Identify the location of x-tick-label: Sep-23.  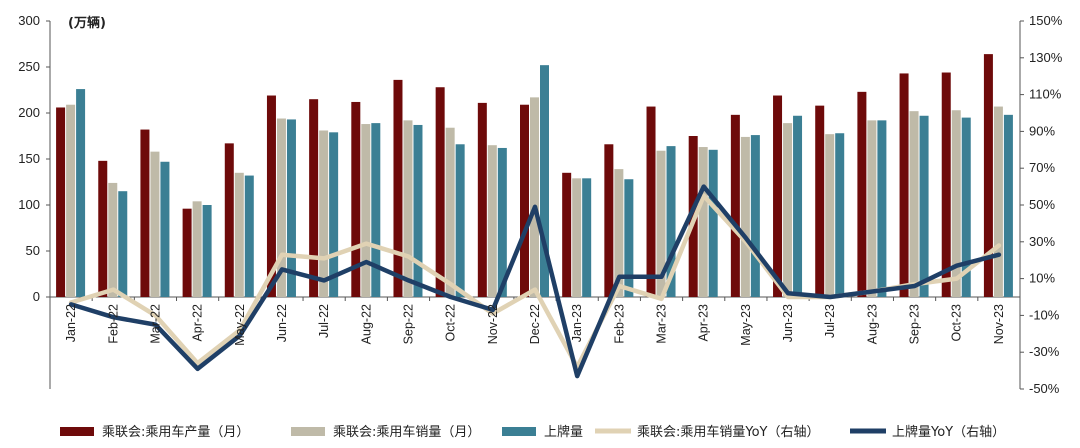
(915, 324).